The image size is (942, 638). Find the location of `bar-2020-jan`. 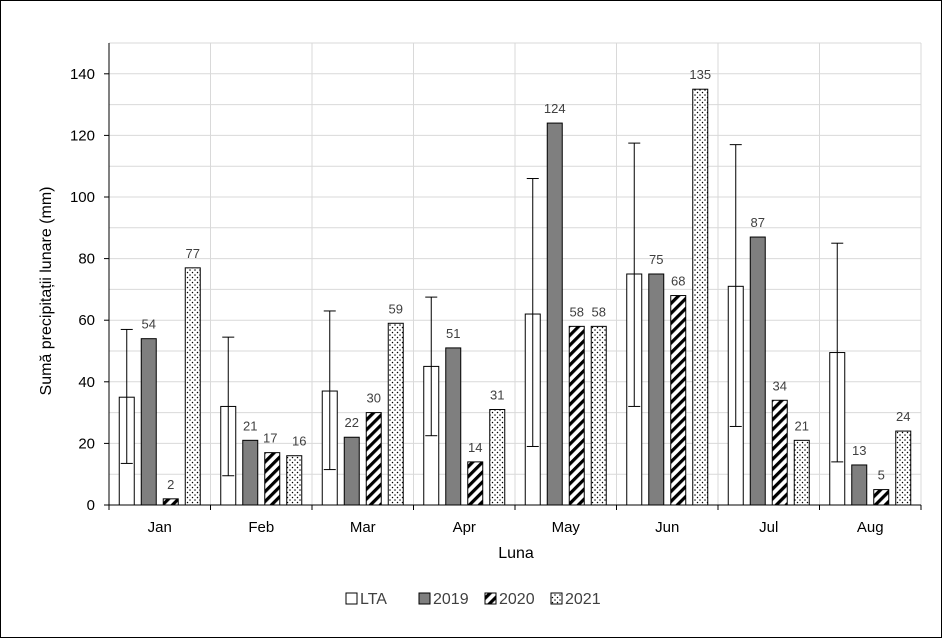

bar-2020-jan is located at coordinates (170, 502).